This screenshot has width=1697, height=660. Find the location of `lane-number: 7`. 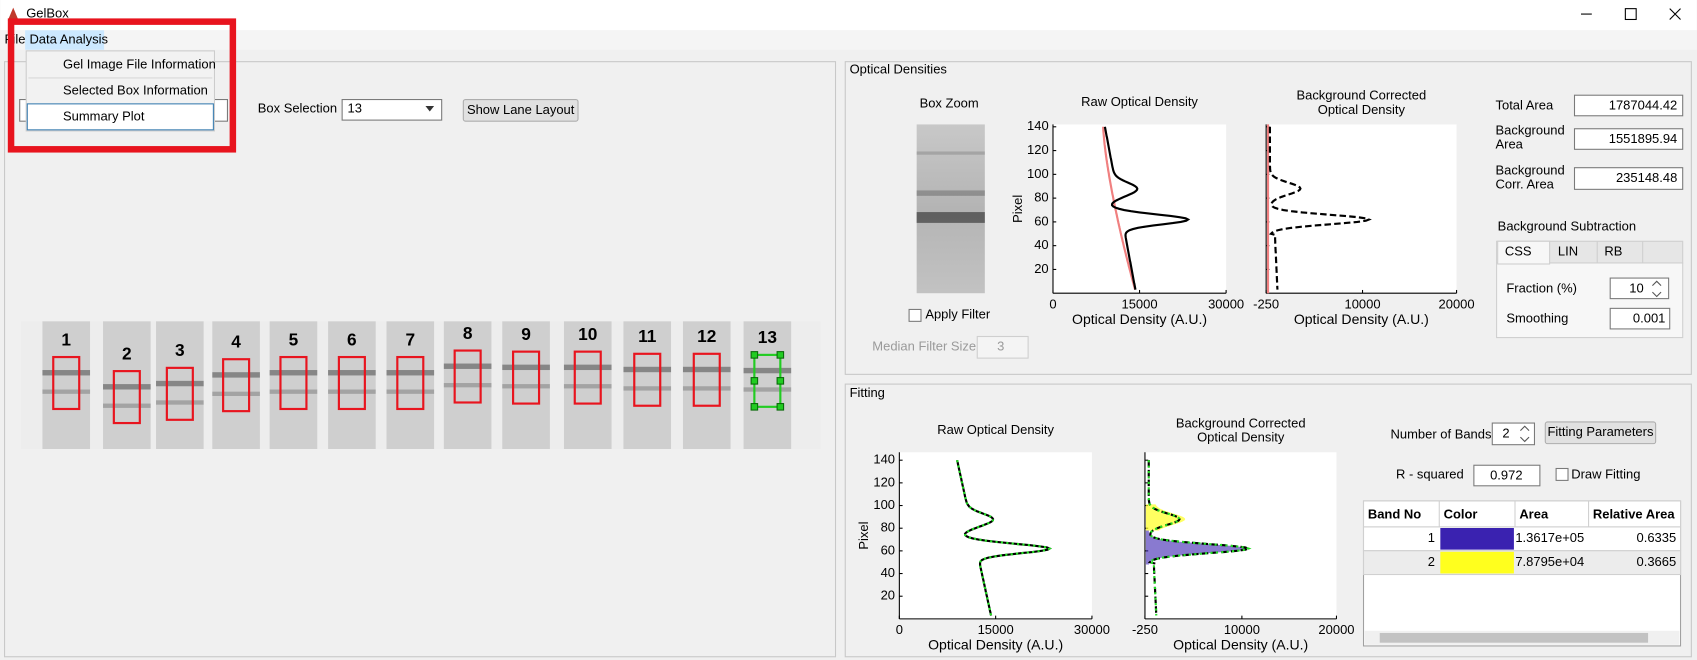

lane-number: 7 is located at coordinates (410, 339).